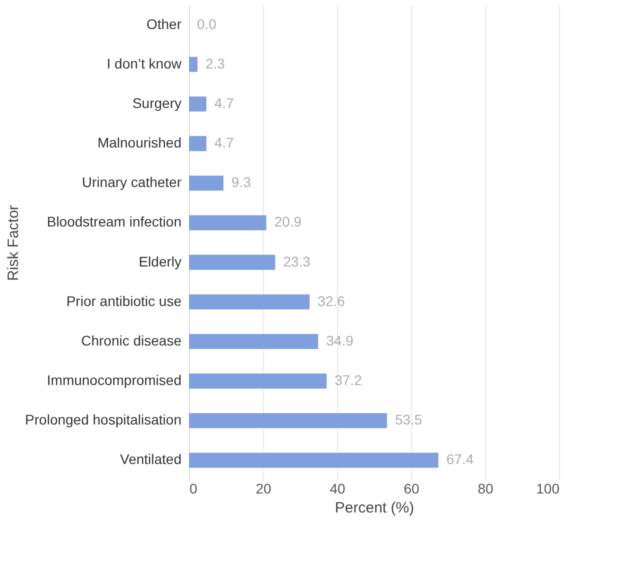 This screenshot has height=561, width=636. Describe the element at coordinates (131, 340) in the screenshot. I see `y-tick-label: Chronic disease` at that location.